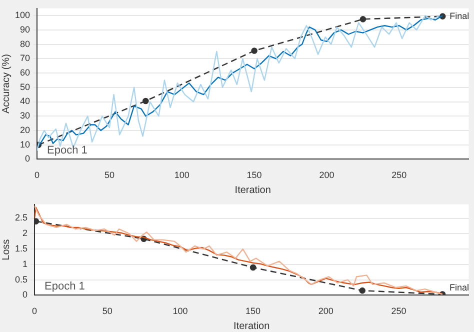  What do you see at coordinates (25, 73) in the screenshot?
I see `y-tick-label: 60` at bounding box center [25, 73].